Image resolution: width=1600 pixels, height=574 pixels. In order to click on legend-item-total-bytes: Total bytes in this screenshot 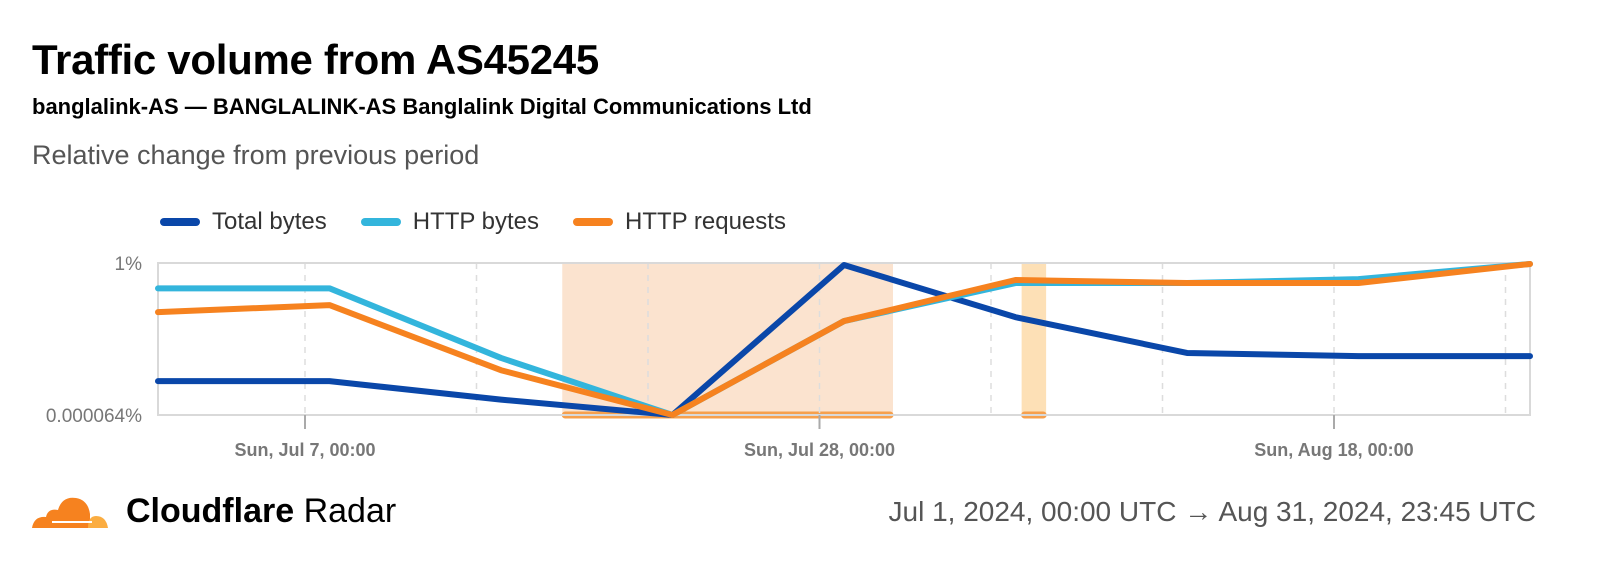, I will do `click(243, 222)`.